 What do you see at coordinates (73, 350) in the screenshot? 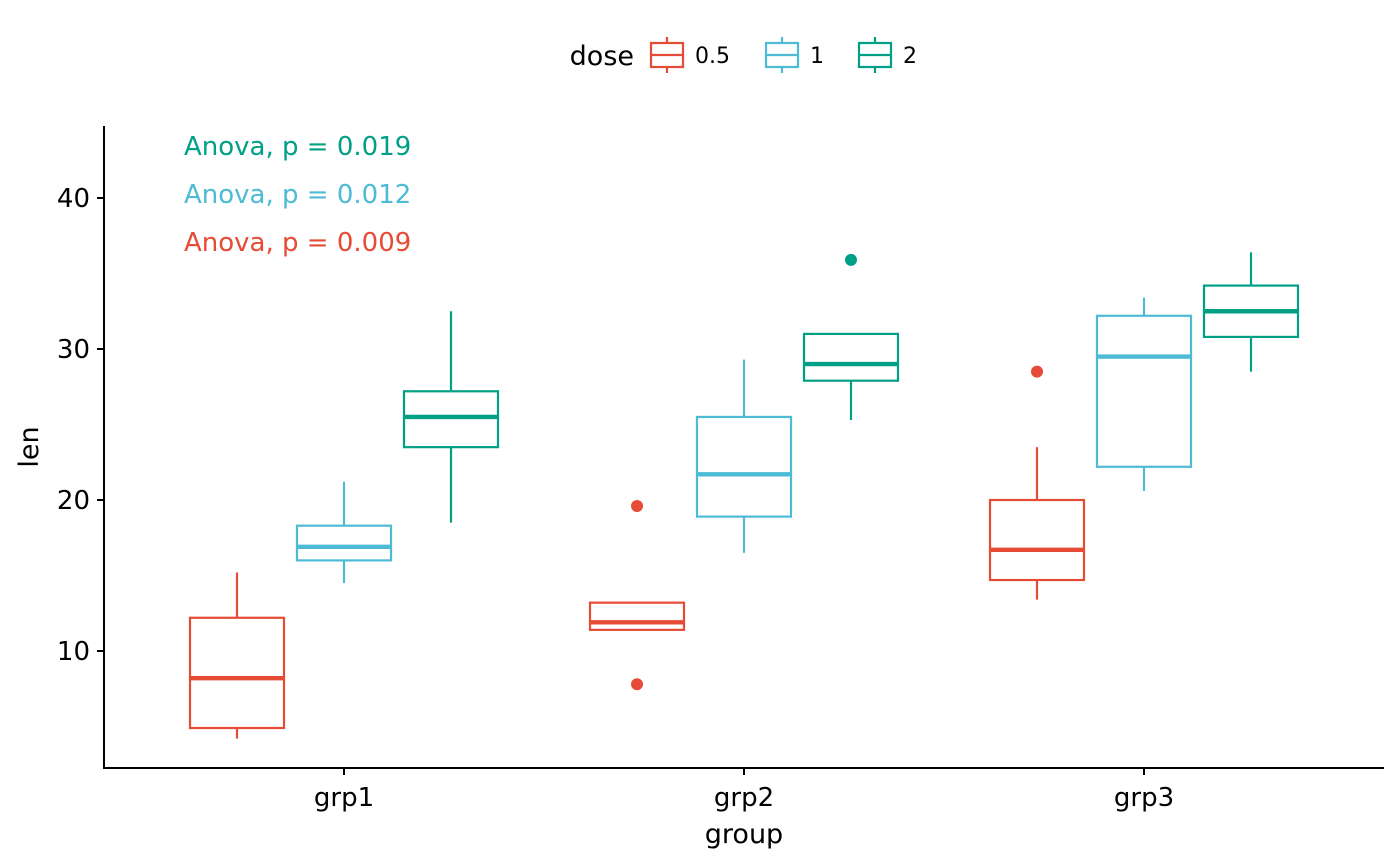
I see `y-tick-label: 30` at bounding box center [73, 350].